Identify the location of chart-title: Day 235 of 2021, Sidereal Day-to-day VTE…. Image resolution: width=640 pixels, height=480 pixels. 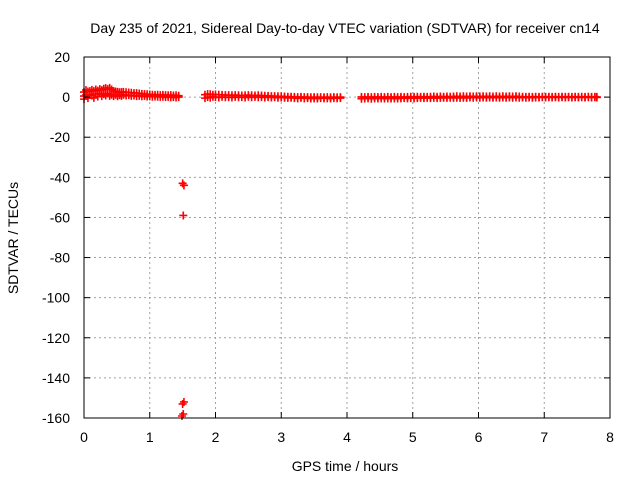
(345, 28).